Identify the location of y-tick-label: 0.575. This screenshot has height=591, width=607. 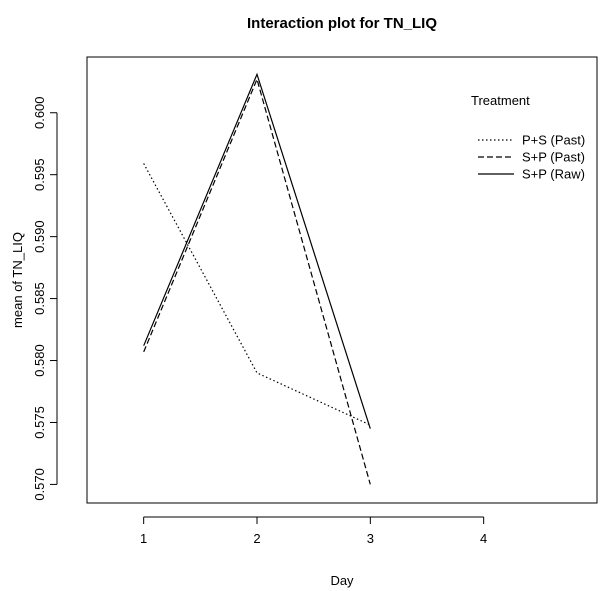
(39, 422).